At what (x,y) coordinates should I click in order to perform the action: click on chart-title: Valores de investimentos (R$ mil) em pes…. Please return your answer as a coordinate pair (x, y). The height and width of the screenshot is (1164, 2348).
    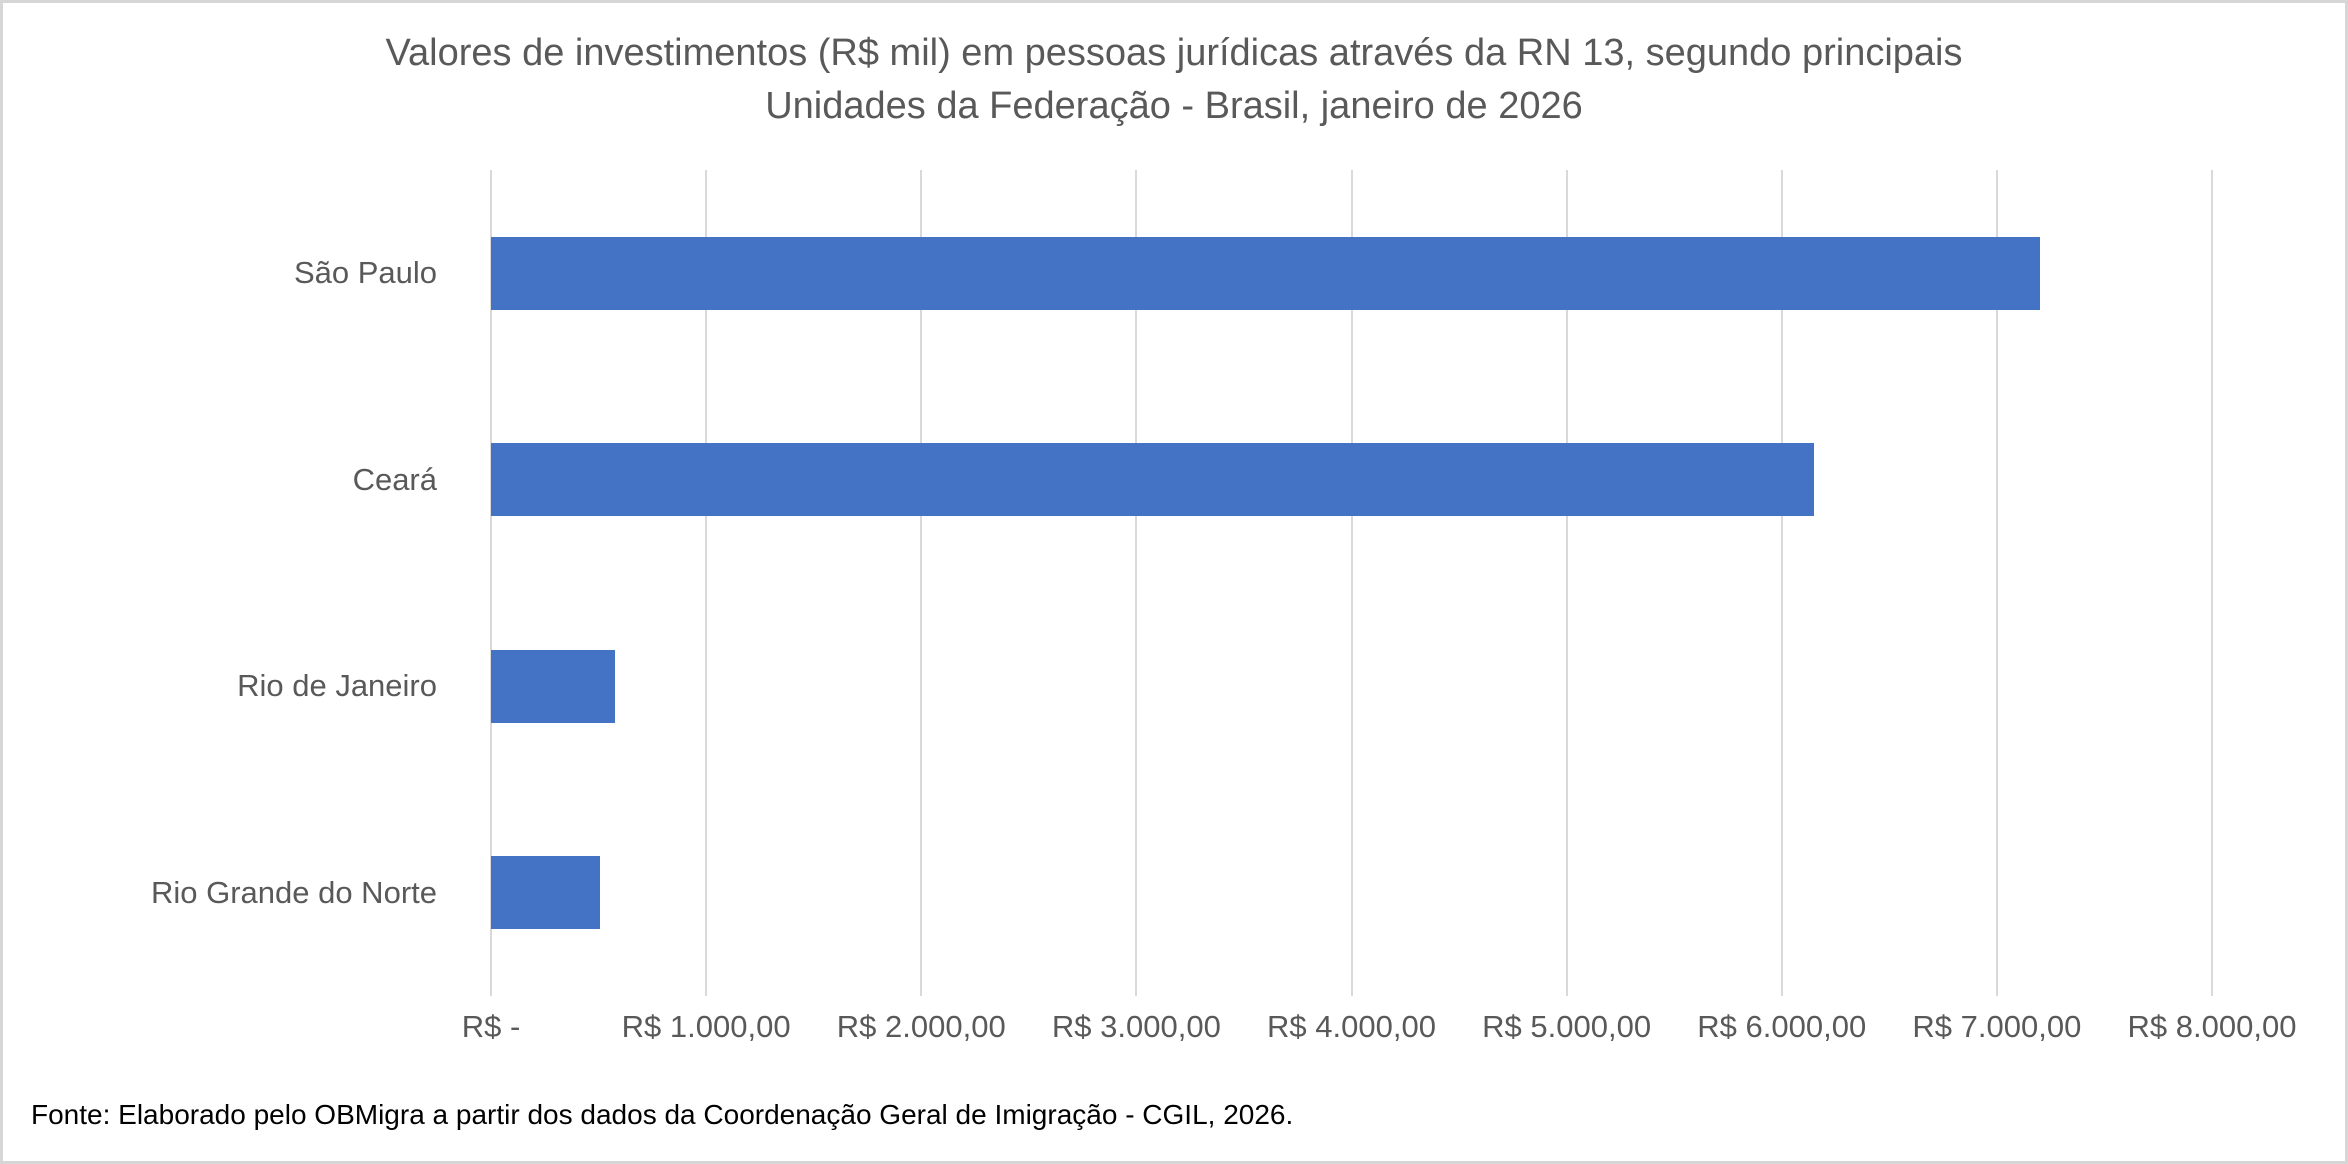
    Looking at the image, I should click on (1174, 80).